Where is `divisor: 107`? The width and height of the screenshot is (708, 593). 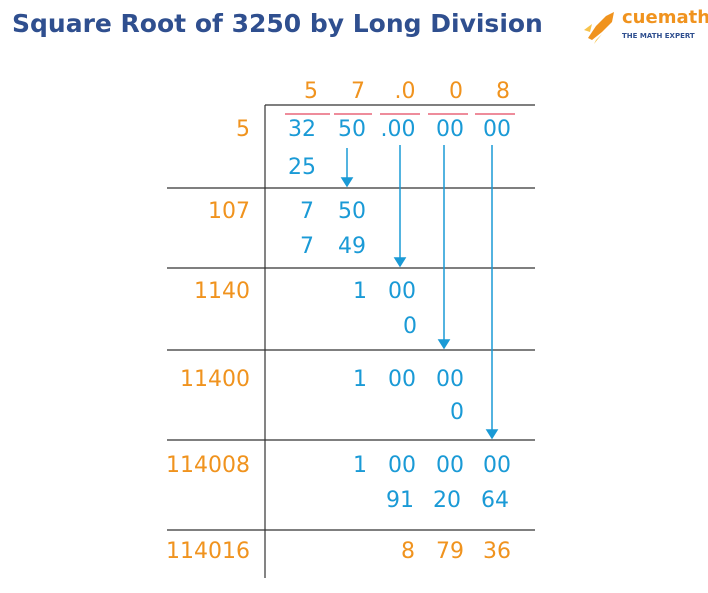 divisor: 107 is located at coordinates (229, 211).